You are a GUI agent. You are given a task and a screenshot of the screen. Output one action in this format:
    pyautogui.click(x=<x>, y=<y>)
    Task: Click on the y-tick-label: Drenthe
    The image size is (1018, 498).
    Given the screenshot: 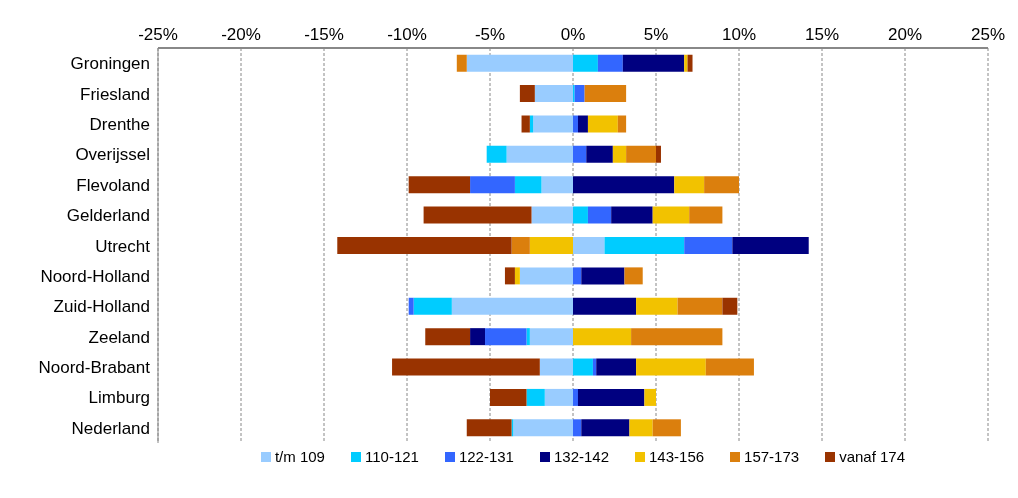 What is the action you would take?
    pyautogui.click(x=119, y=124)
    